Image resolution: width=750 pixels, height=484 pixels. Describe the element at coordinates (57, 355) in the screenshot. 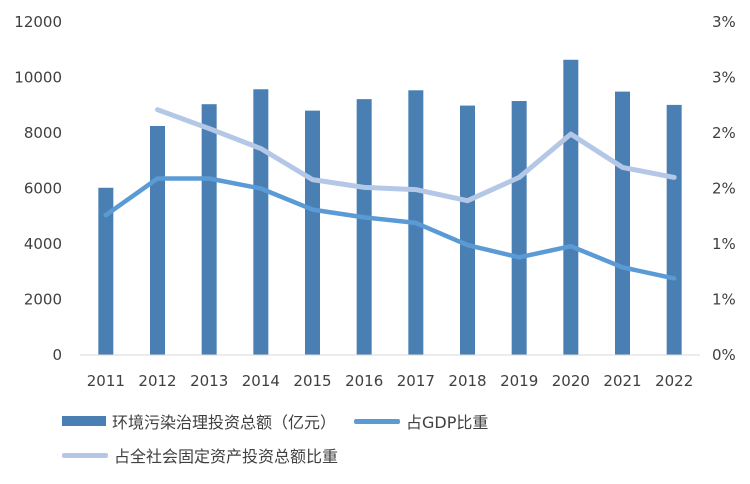

I see `y-left-tick-label: 0` at that location.